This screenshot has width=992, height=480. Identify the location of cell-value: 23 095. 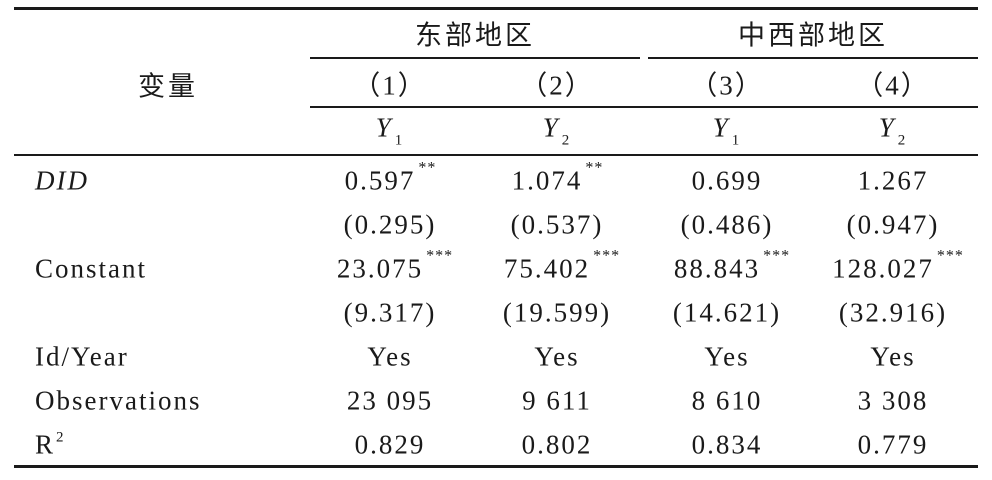
(390, 400).